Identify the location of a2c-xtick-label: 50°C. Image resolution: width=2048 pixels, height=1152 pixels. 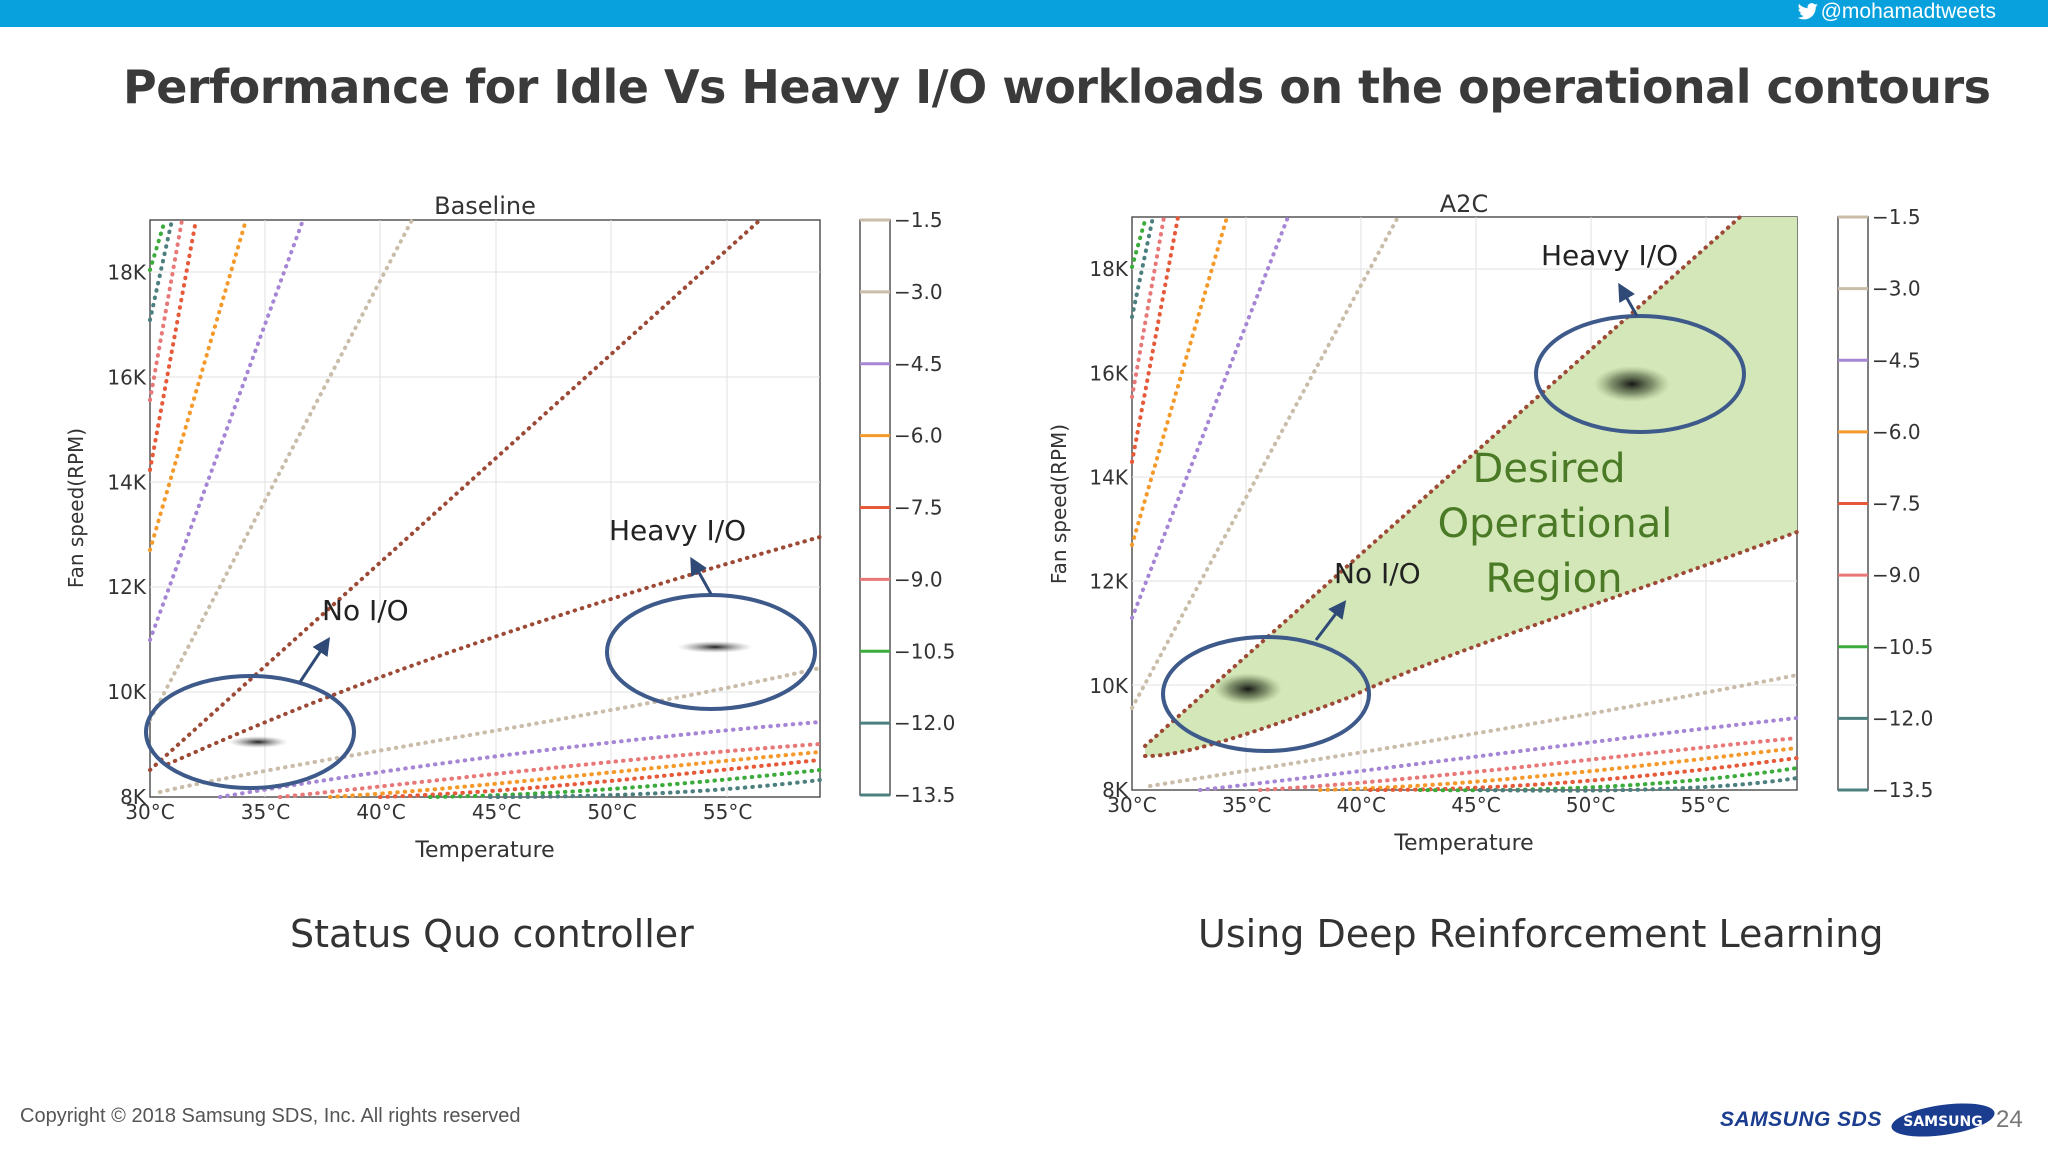
(1590, 805).